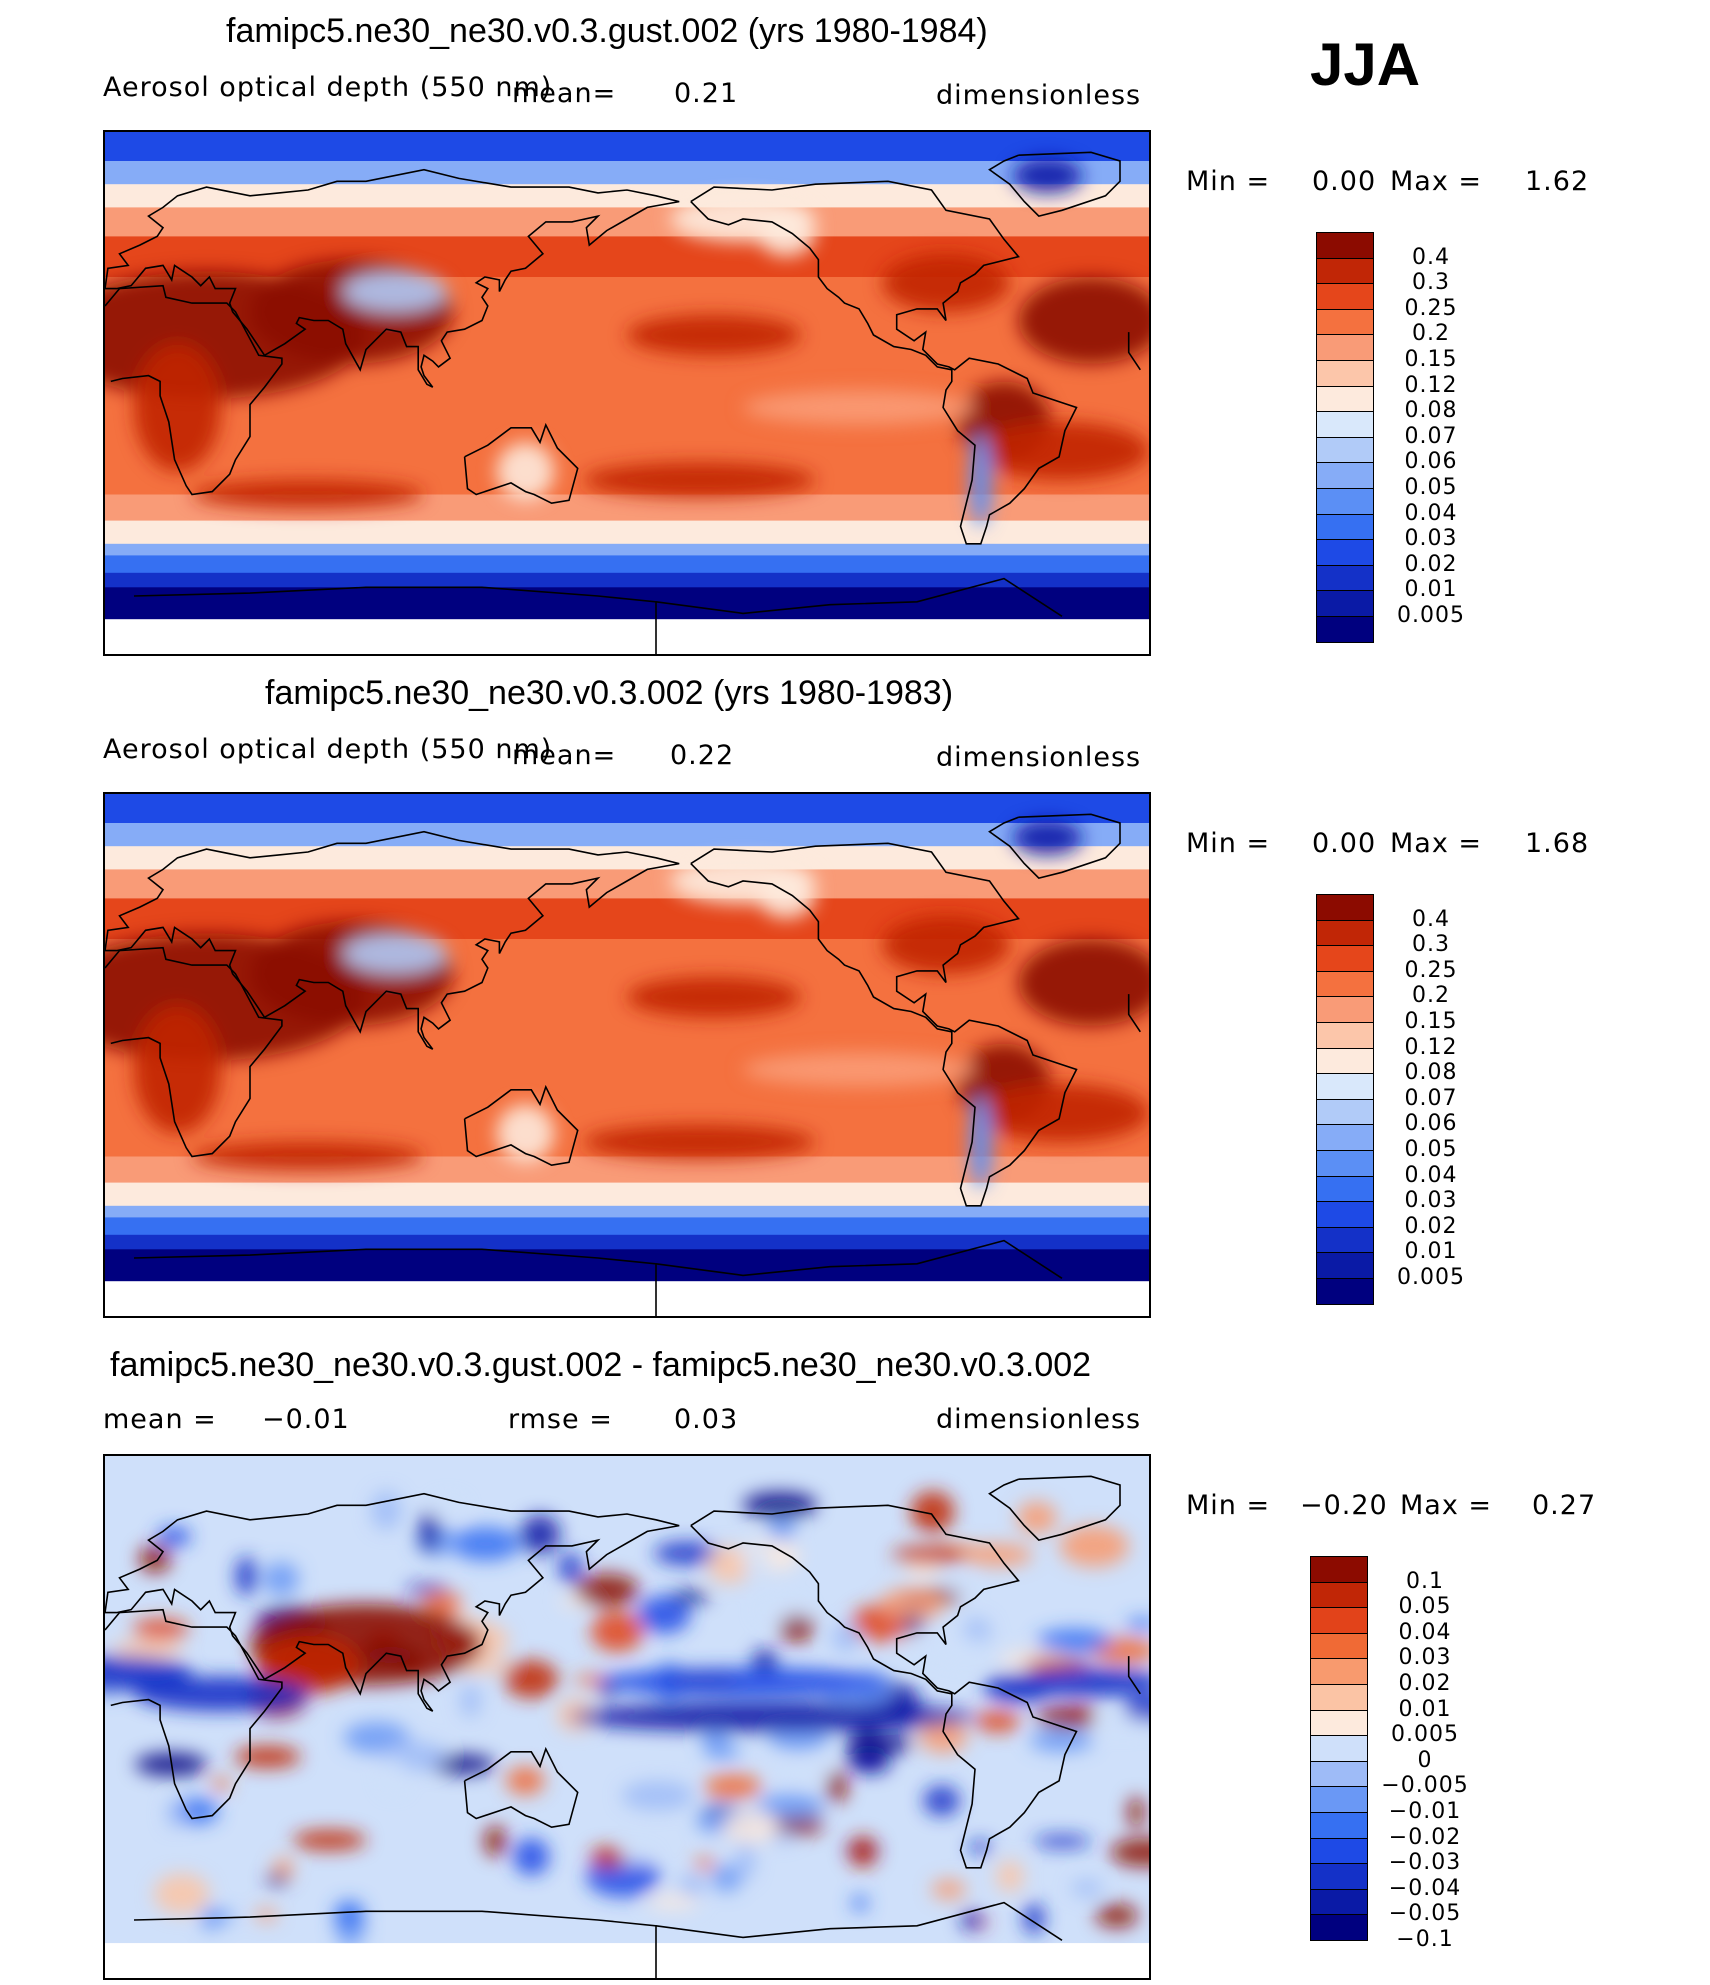  I want to click on panel-1-units: dimensionless, so click(1039, 95).